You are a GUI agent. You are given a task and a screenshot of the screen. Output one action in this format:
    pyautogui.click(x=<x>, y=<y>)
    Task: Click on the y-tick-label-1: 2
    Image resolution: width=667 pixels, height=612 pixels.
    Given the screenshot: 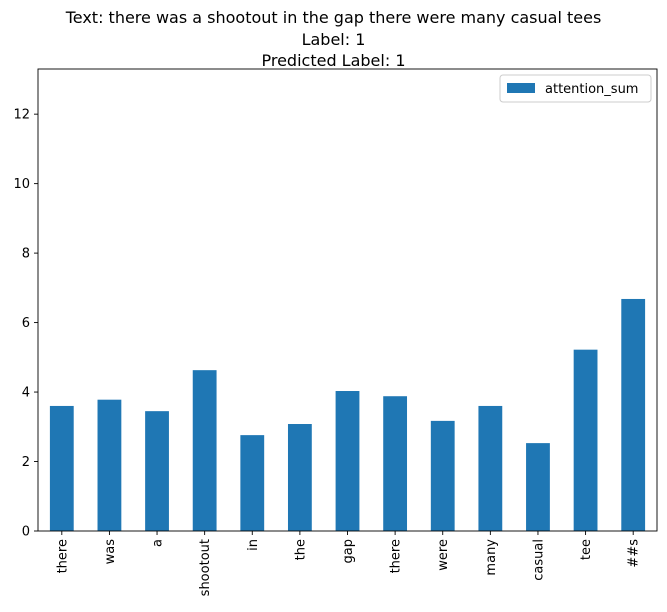 What is the action you would take?
    pyautogui.click(x=26, y=462)
    